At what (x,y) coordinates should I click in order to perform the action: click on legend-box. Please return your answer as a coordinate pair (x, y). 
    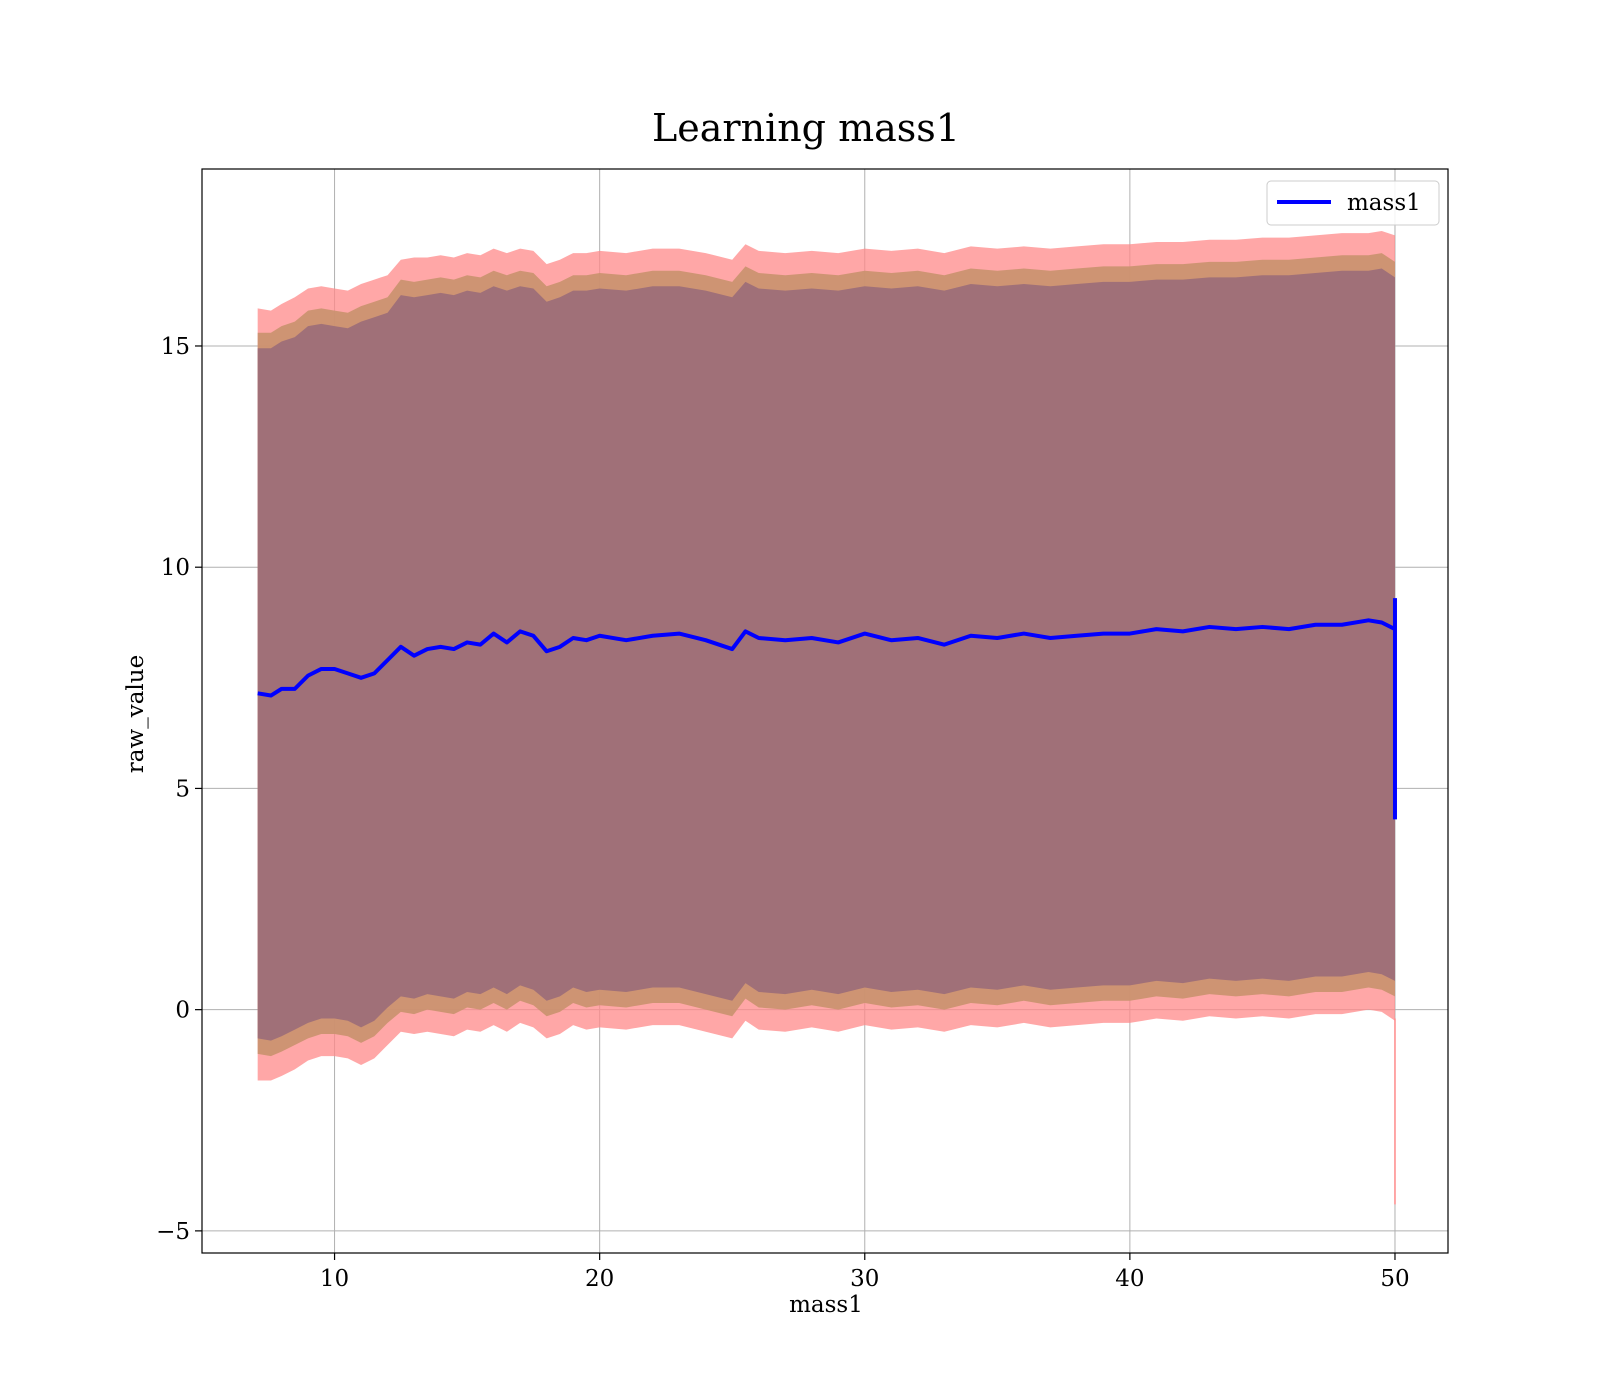
    Looking at the image, I should click on (1353, 203).